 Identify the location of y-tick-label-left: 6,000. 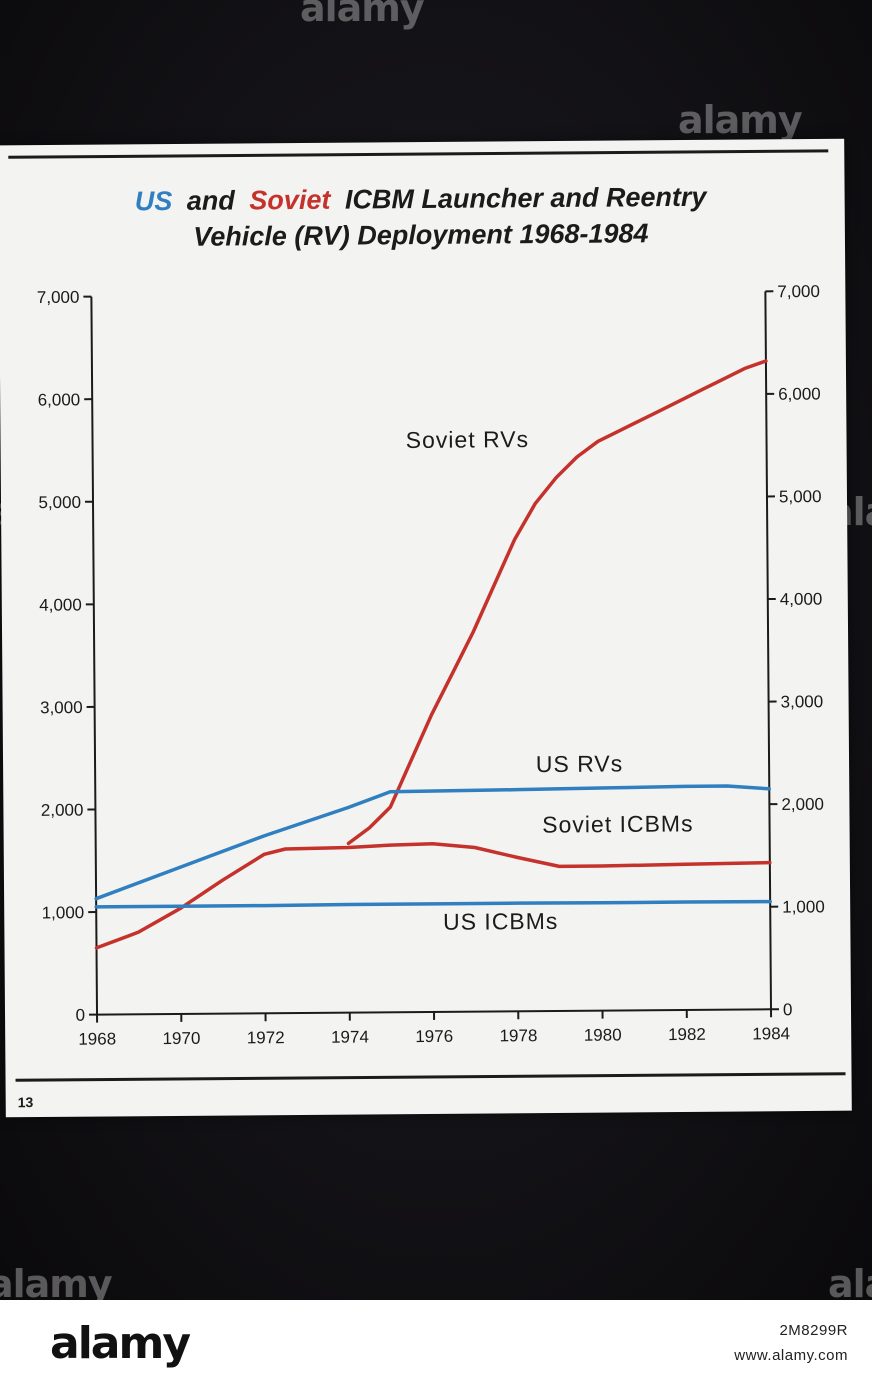
(59, 399).